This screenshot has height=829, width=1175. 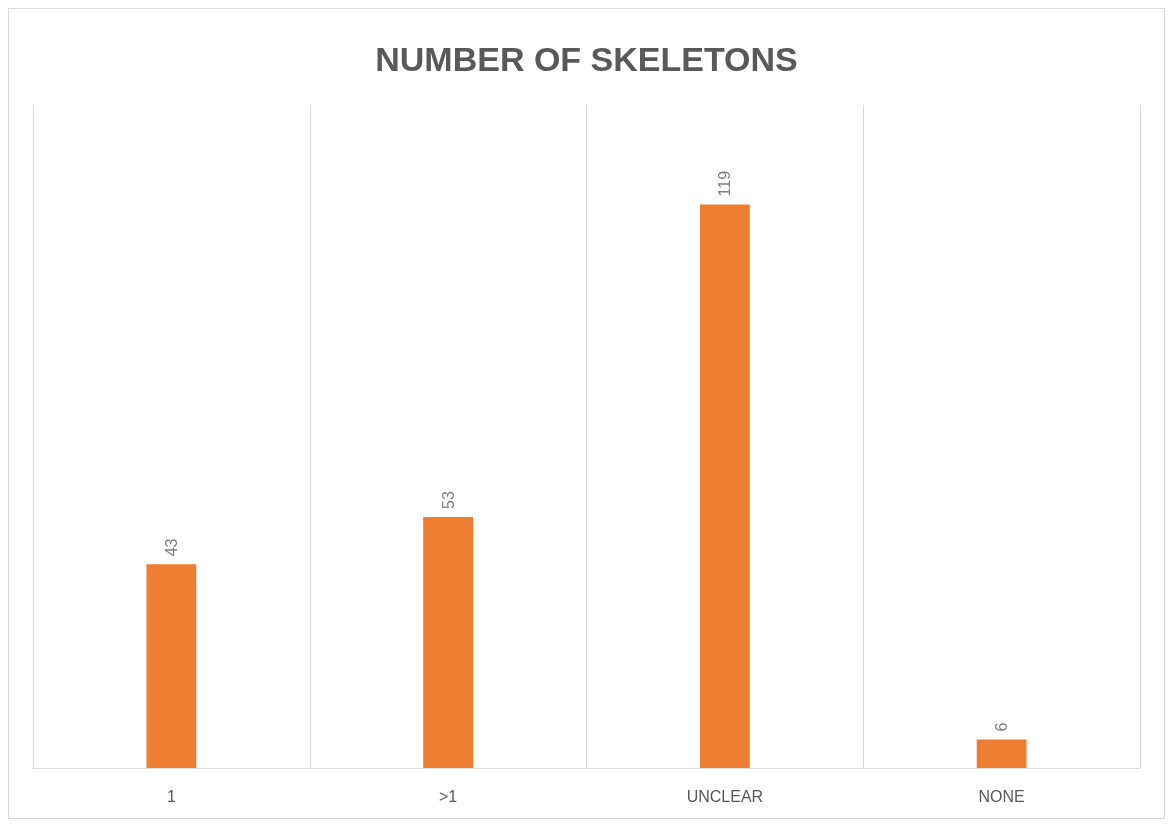 What do you see at coordinates (1002, 727) in the screenshot?
I see `data-label: 6` at bounding box center [1002, 727].